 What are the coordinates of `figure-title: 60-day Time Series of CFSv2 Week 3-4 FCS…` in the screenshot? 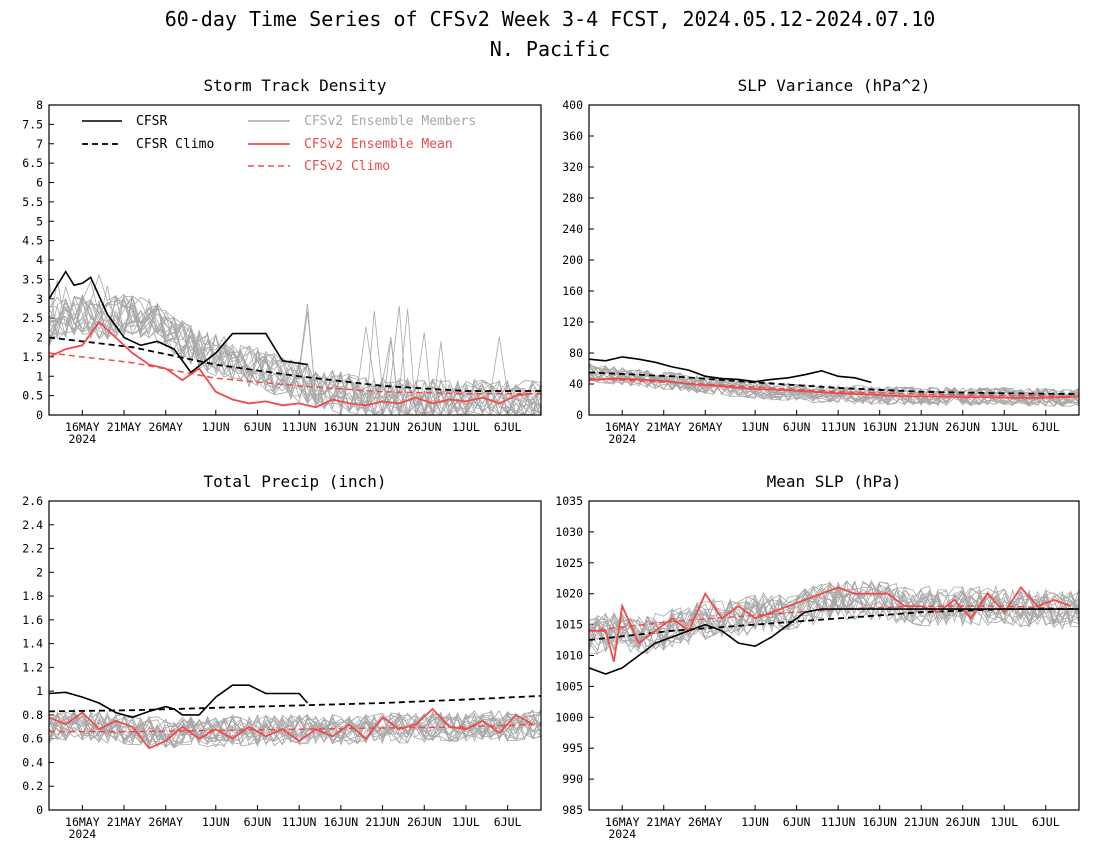 It's located at (550, 19).